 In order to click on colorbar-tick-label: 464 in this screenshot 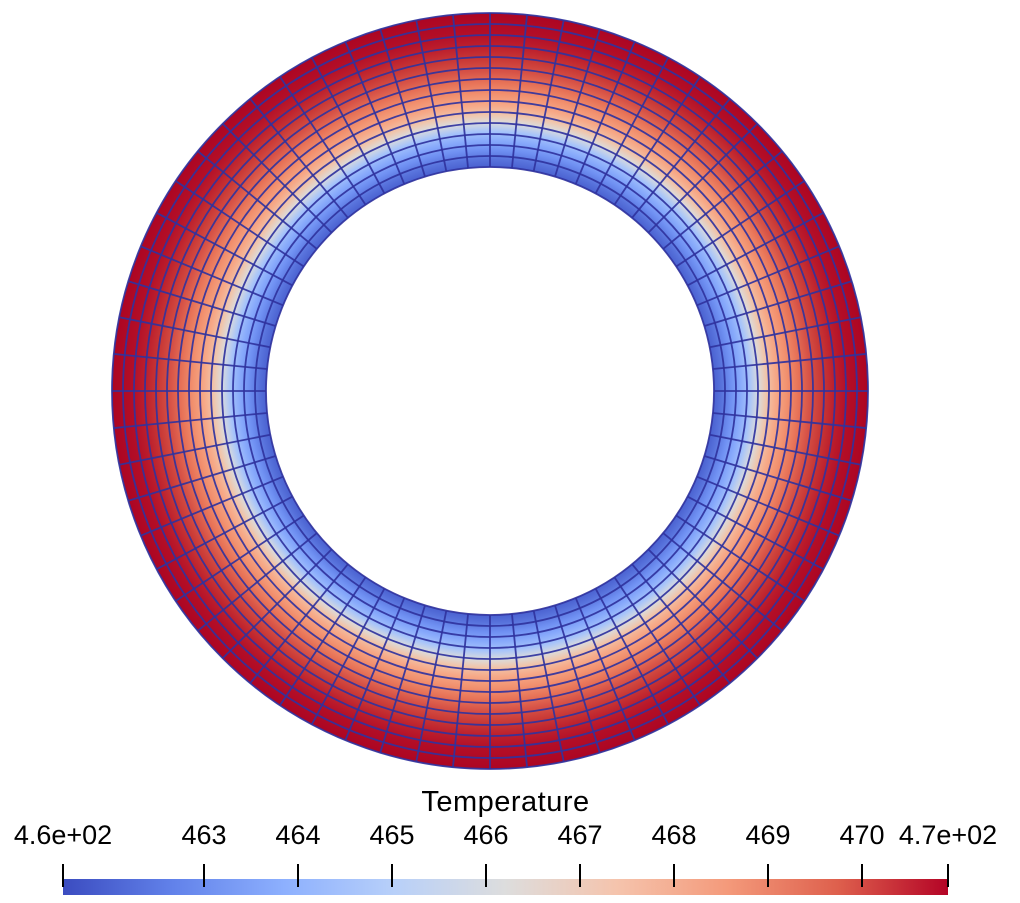, I will do `click(298, 835)`.